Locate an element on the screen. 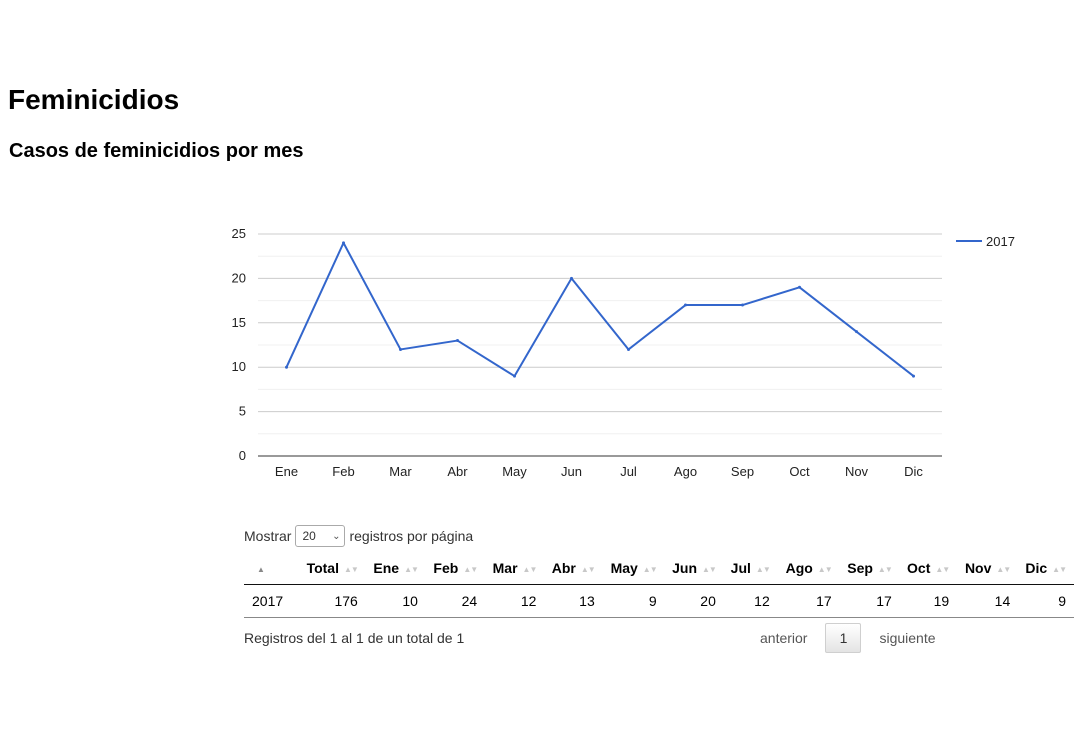 This screenshot has height=740, width=1080. column-header-label: Oct is located at coordinates (919, 568).